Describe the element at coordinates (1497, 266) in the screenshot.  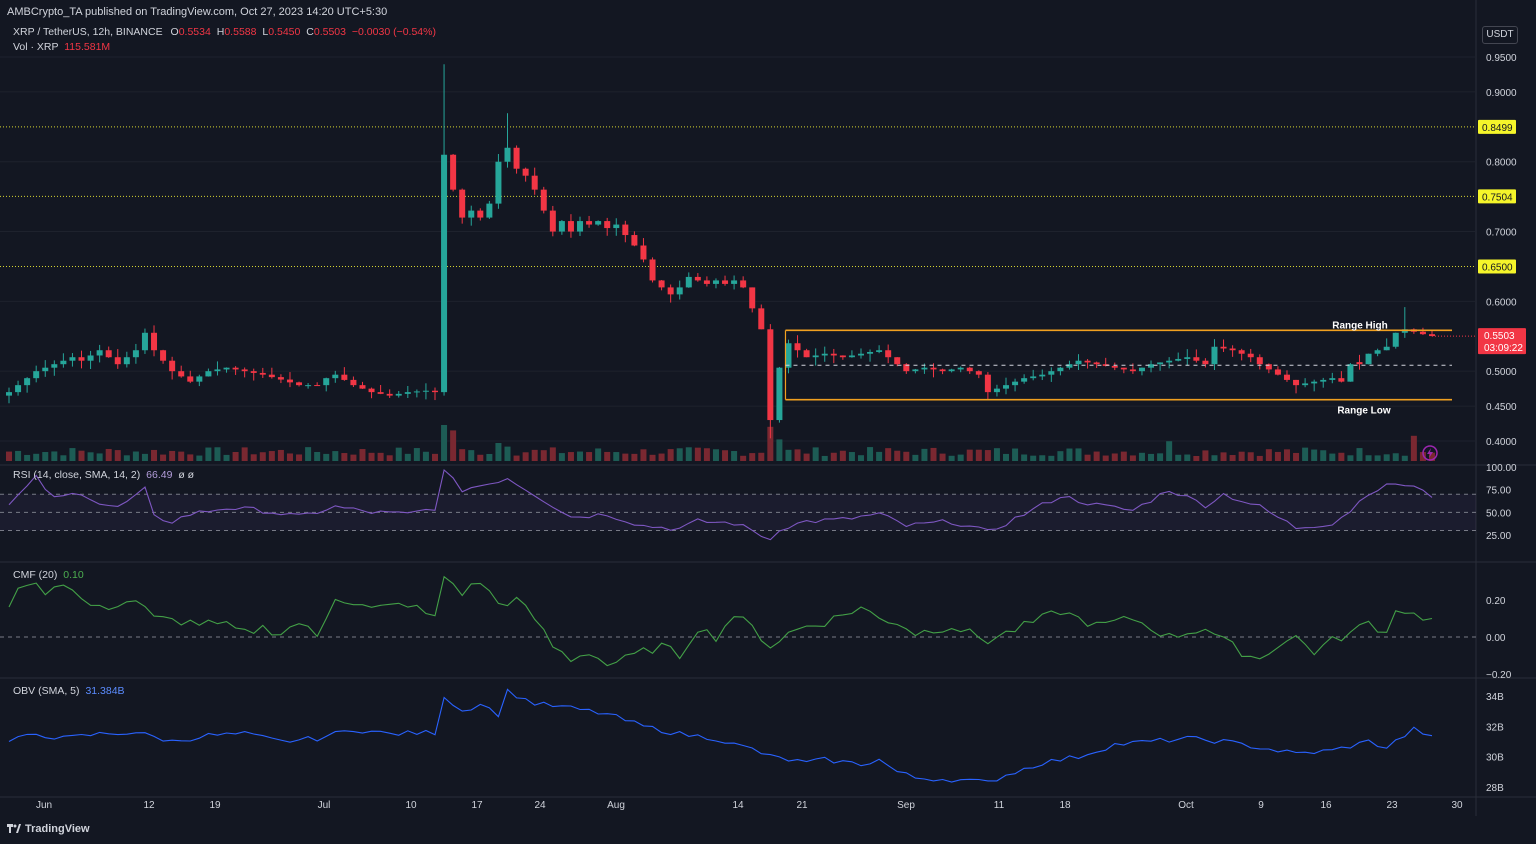
I see `key-level-tag` at that location.